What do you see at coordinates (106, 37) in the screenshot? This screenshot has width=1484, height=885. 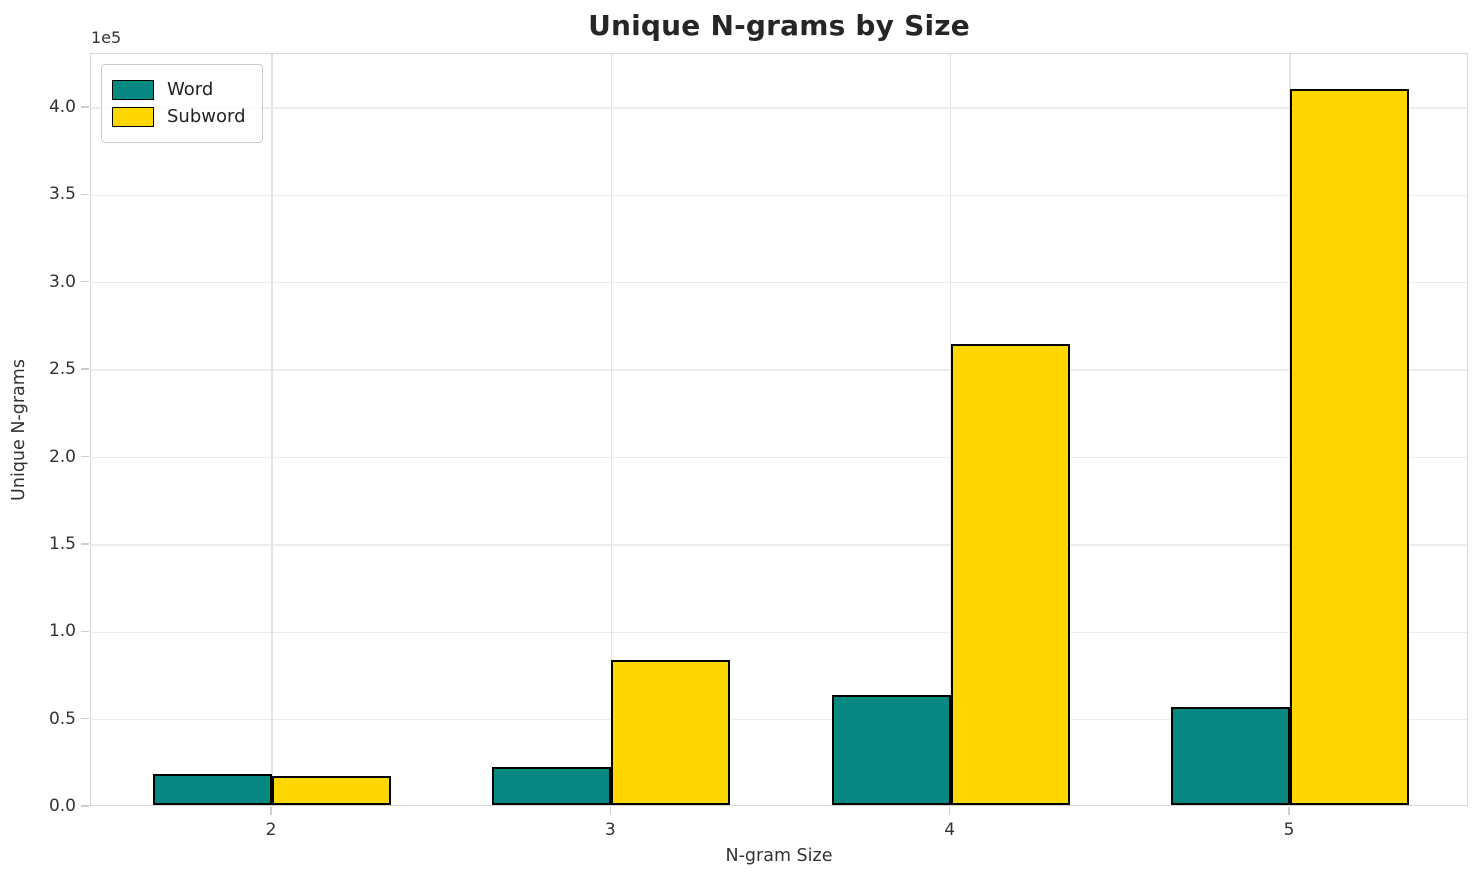 I see `y-axis-offset-label: 1e5` at bounding box center [106, 37].